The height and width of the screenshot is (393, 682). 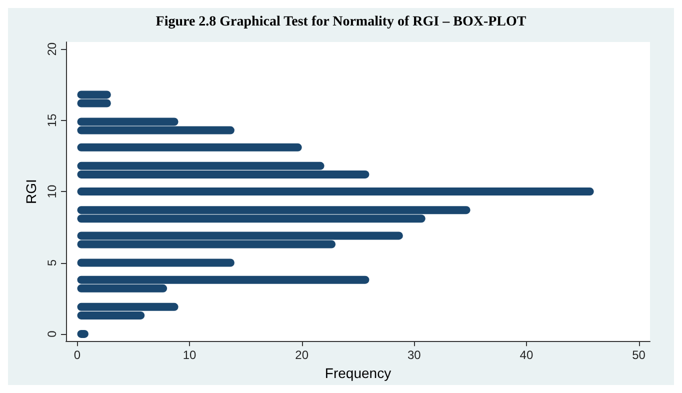 What do you see at coordinates (52, 49) in the screenshot?
I see `y-tick-label: 20` at bounding box center [52, 49].